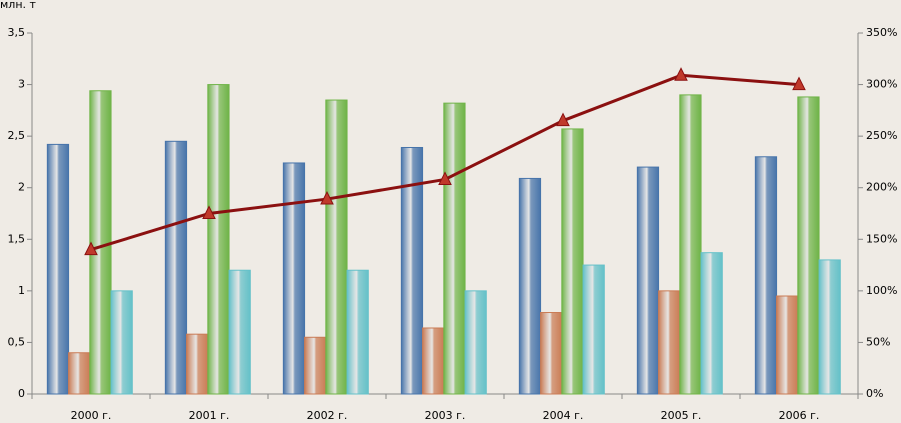  I want to click on x-tick-label: 2004 г., so click(563, 415).